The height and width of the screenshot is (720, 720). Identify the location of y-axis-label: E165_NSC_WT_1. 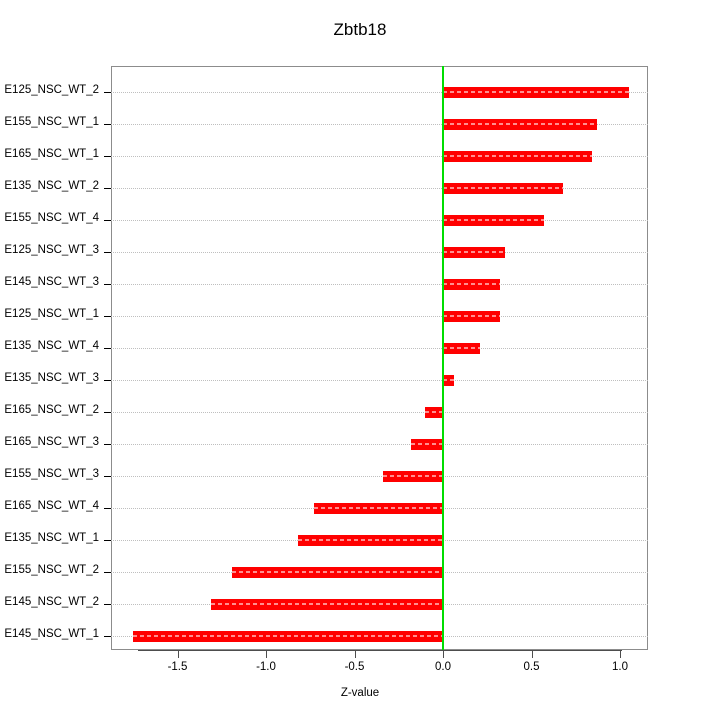
(51, 154).